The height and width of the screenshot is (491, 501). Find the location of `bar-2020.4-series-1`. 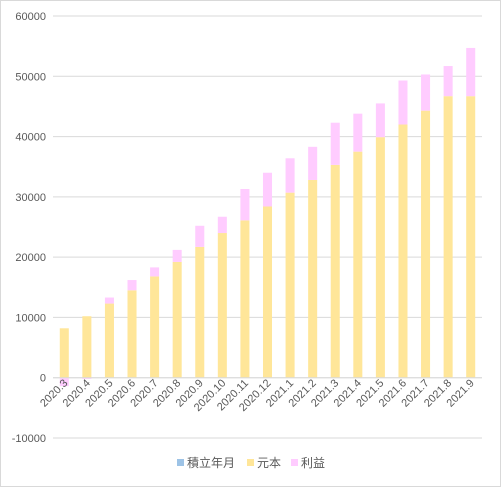

bar-2020.4-series-1 is located at coordinates (87, 347).